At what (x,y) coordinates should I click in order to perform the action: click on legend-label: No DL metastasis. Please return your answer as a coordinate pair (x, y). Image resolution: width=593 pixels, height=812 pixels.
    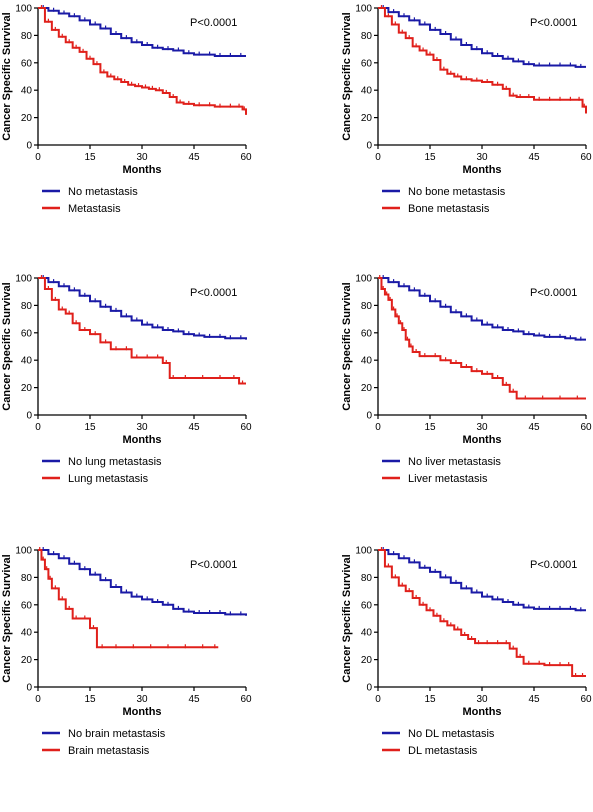
    Looking at the image, I should click on (451, 734).